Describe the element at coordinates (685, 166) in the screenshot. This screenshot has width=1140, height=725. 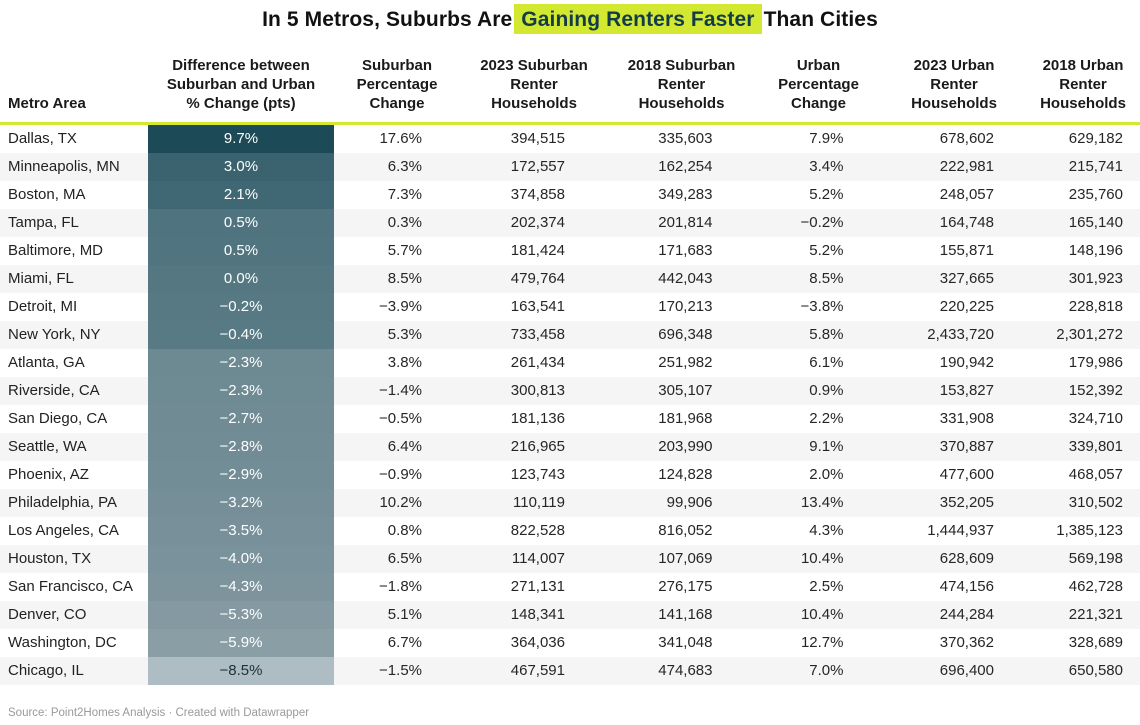
I see `suburban-2018-households-cell: 162,254` at that location.